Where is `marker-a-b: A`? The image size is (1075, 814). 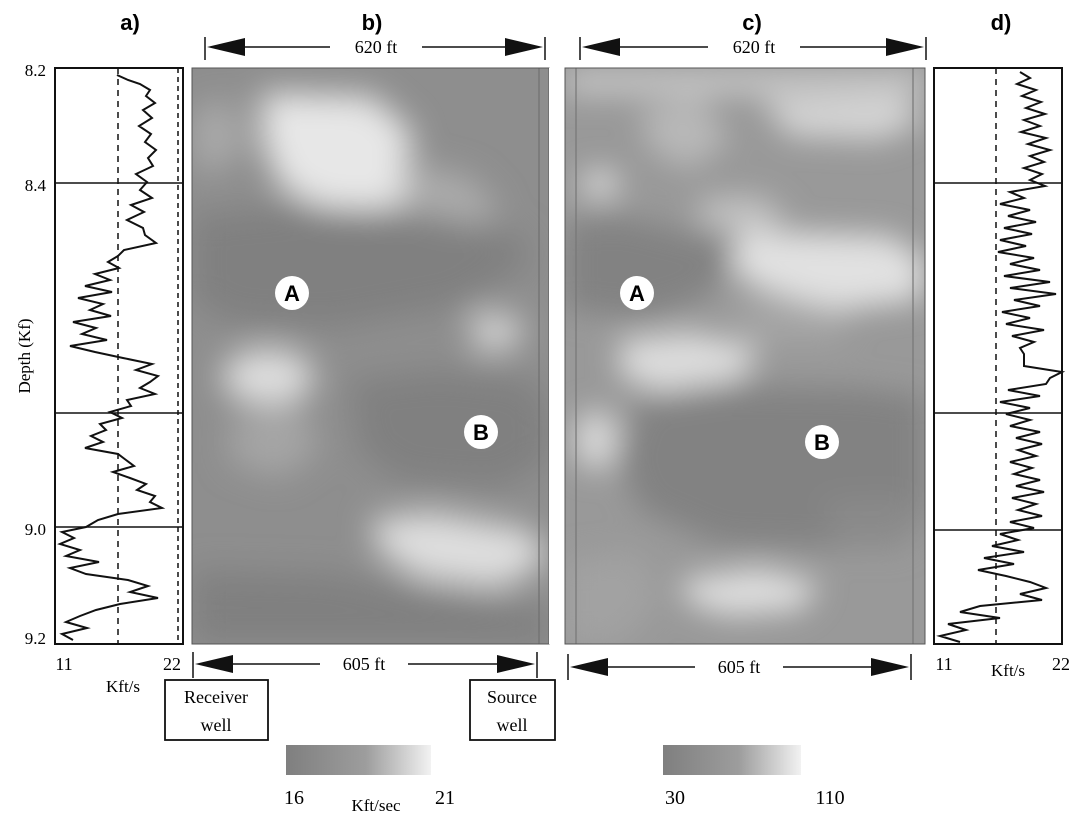 marker-a-b: A is located at coordinates (292, 293).